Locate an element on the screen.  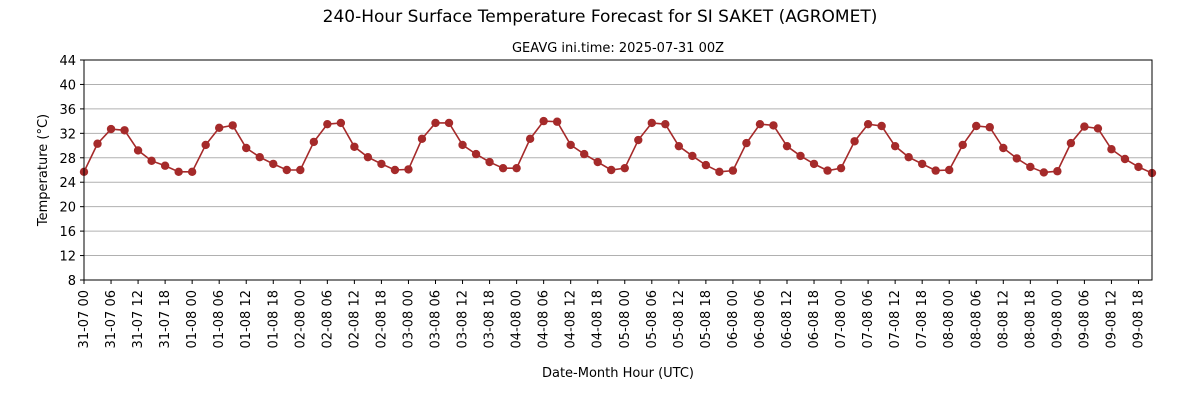
x-tick-label: 06-08 06 is located at coordinates (760, 319).